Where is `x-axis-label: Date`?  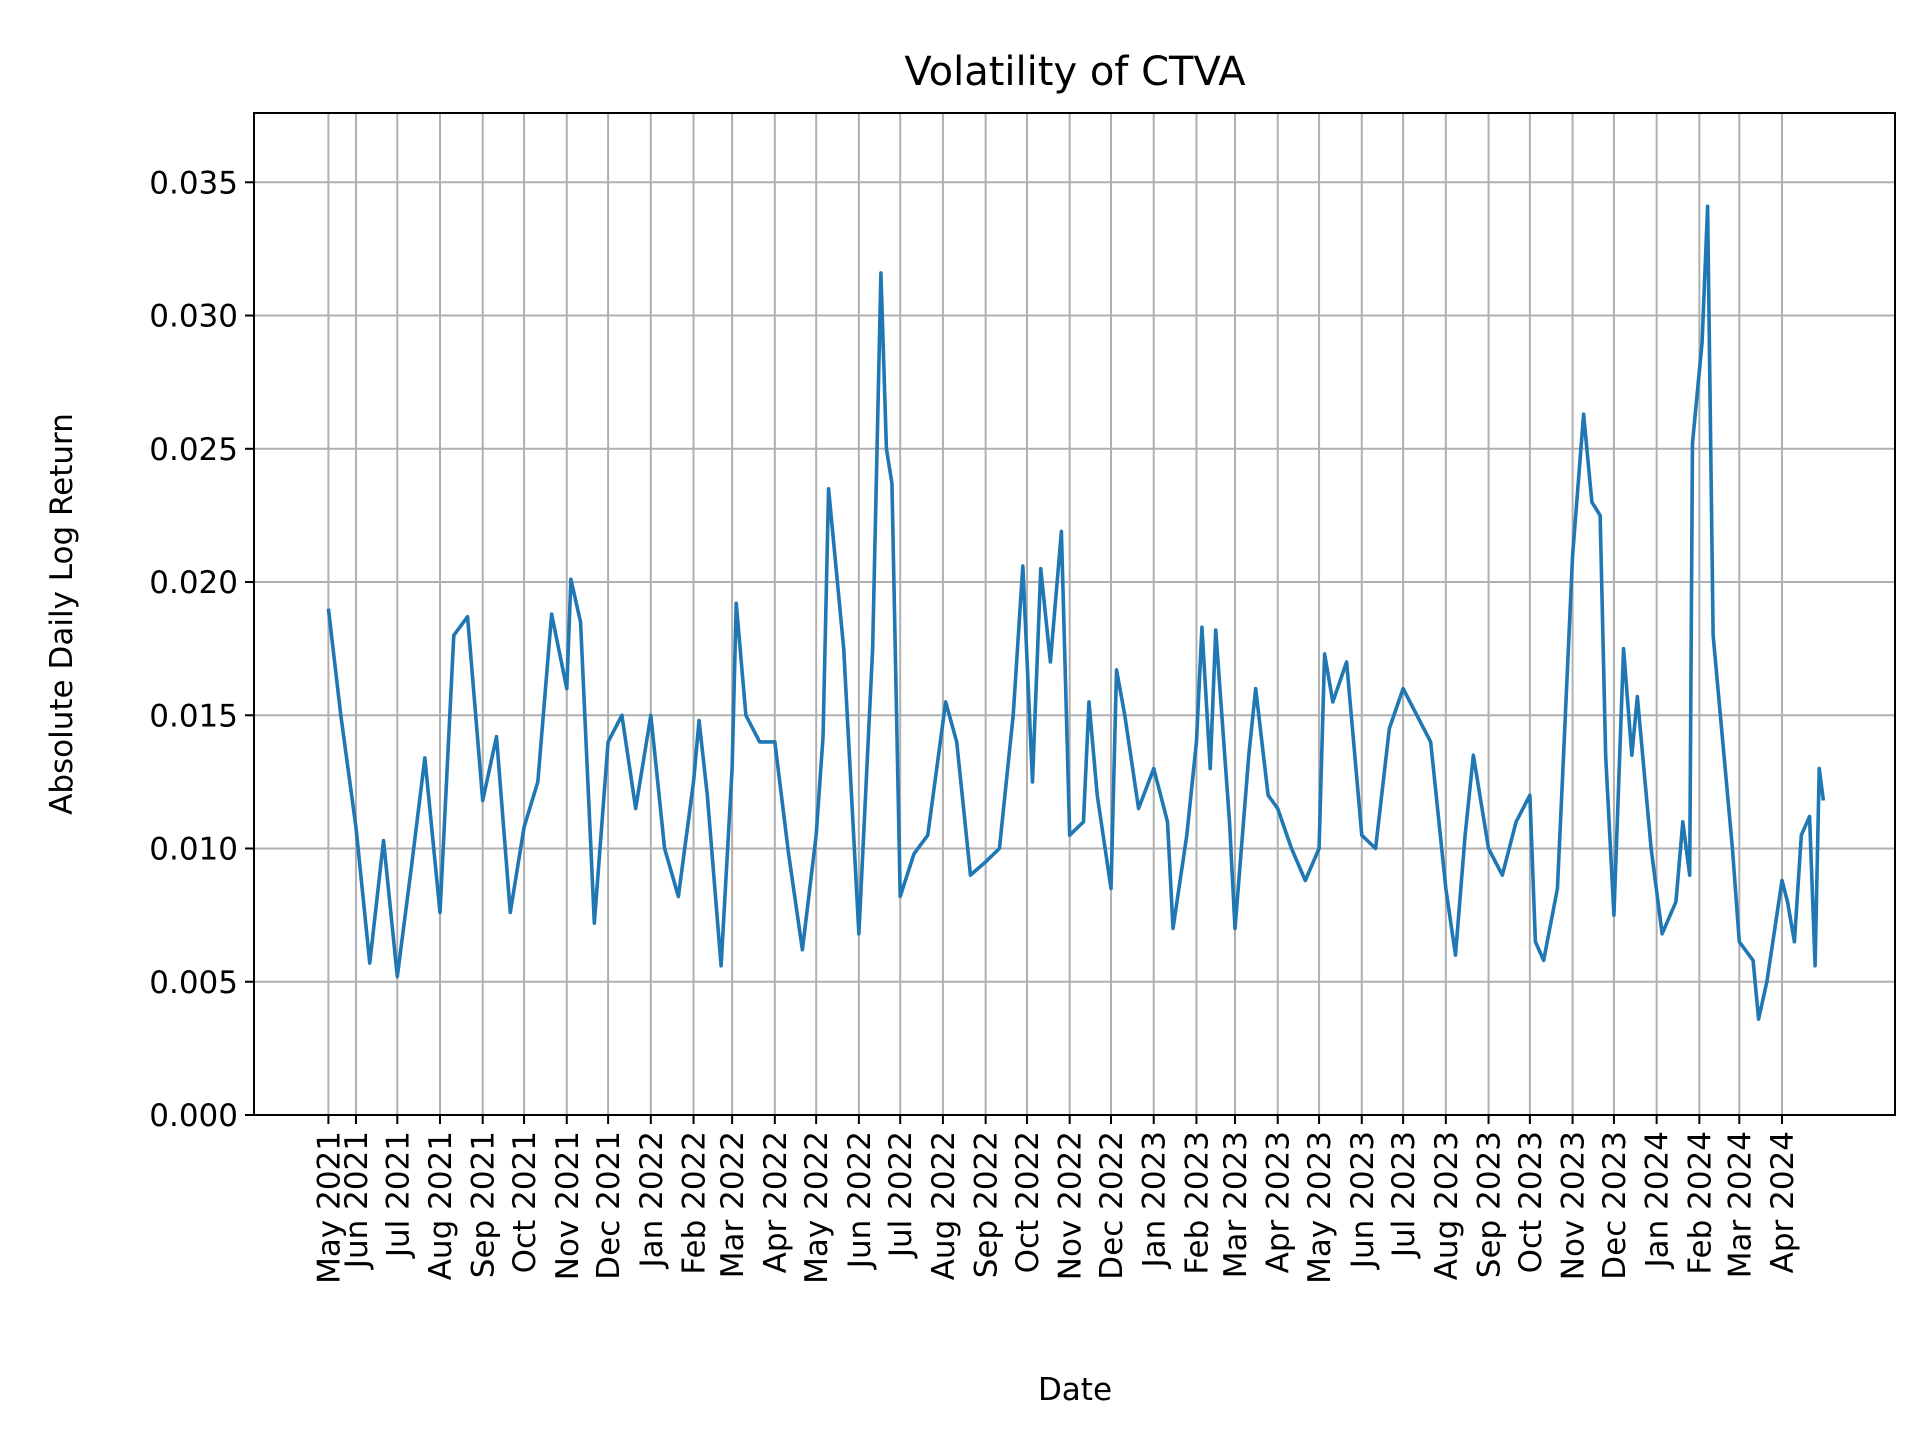
x-axis-label: Date is located at coordinates (1075, 1390).